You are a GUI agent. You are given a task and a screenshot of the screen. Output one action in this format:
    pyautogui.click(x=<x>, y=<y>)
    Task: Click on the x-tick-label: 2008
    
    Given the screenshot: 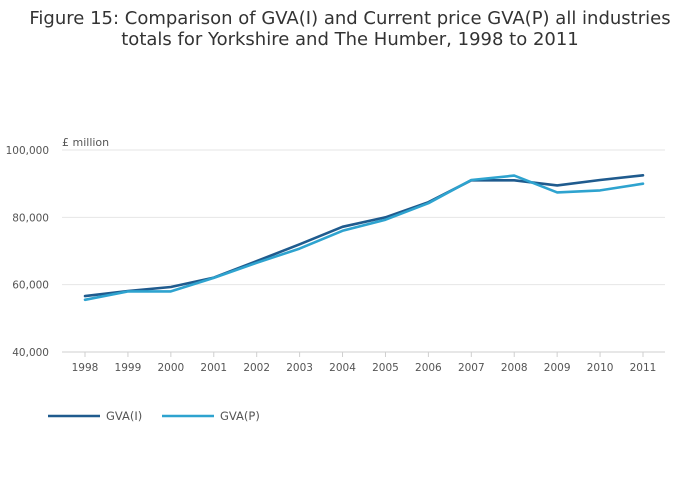 What is the action you would take?
    pyautogui.click(x=514, y=368)
    